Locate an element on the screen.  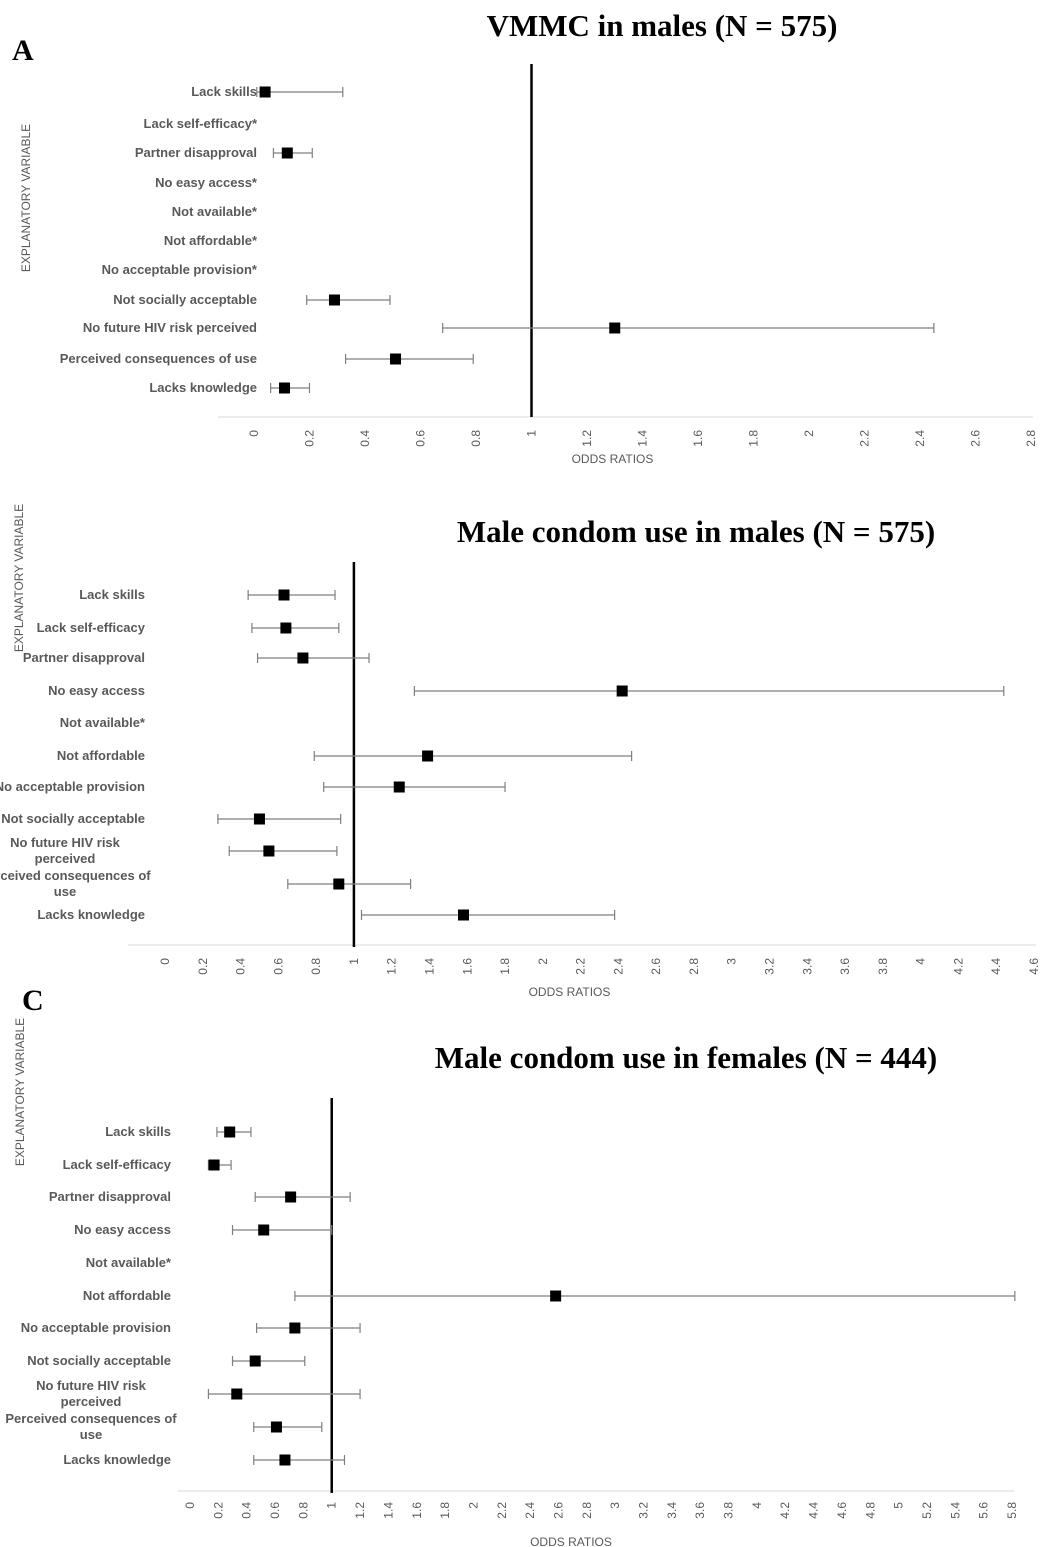
panel-letter-a: A is located at coordinates (23, 50).